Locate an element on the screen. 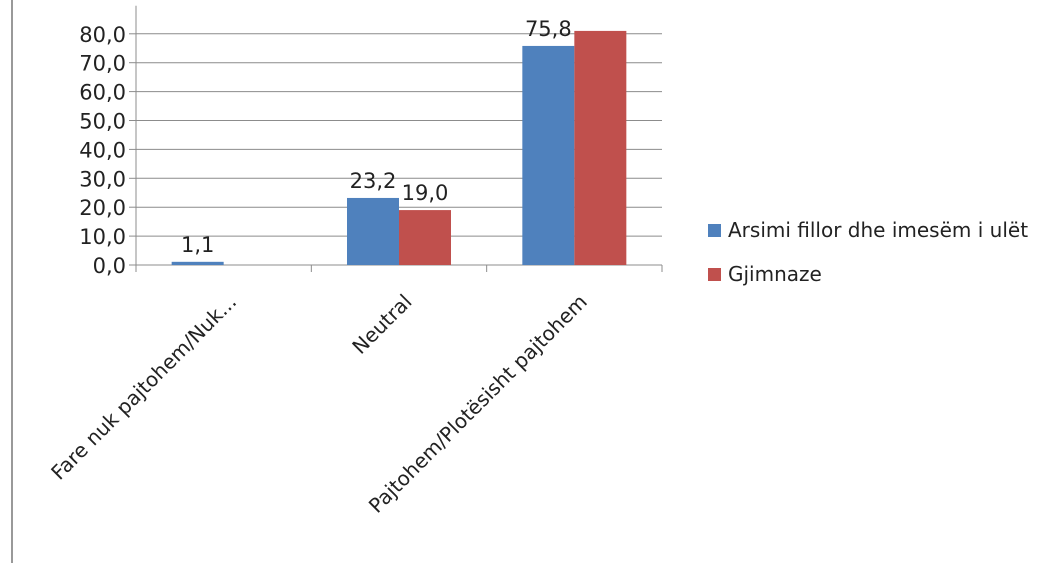 The height and width of the screenshot is (563, 1054). y-tick-label: 50,0 is located at coordinates (102, 122).